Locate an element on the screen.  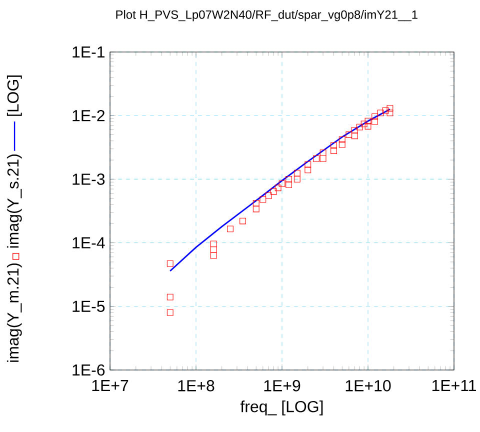
y-tick-label: 1E-6 is located at coordinates (88, 370).